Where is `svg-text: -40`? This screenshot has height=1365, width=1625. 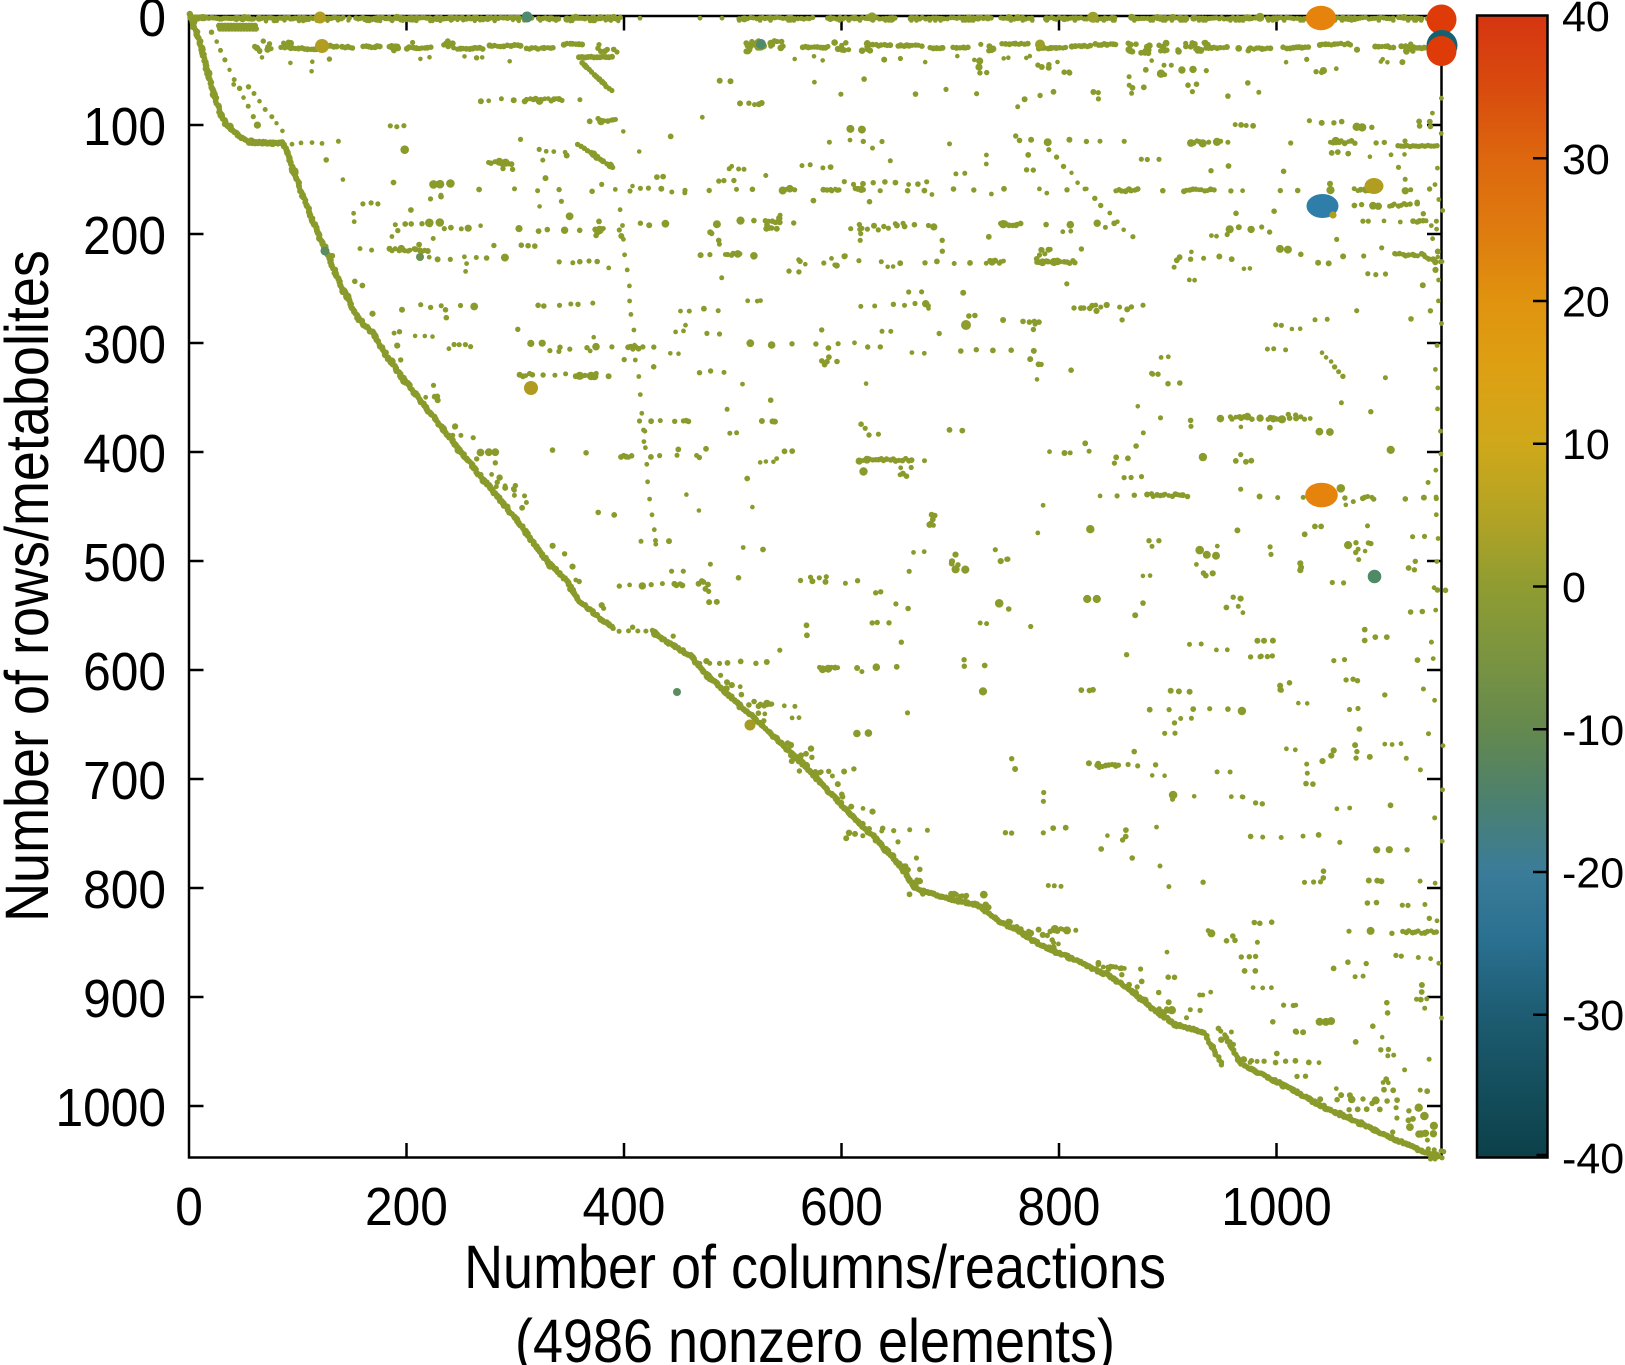 svg-text: -40 is located at coordinates (1593, 1159).